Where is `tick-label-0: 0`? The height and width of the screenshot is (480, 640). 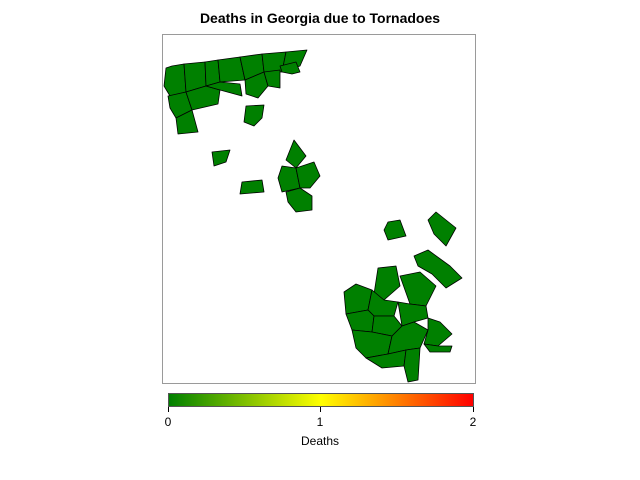
tick-label-0: 0 is located at coordinates (168, 422).